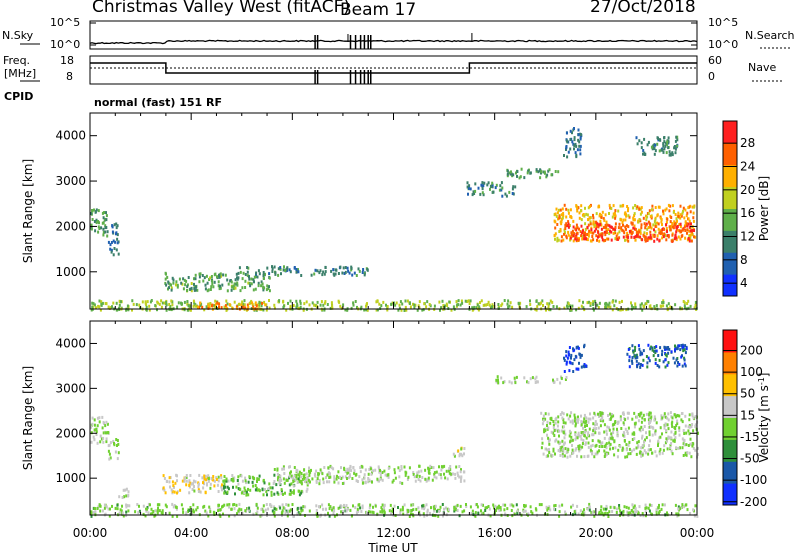 This screenshot has height=554, width=800. I want to click on colorbar-tick-label: 28, so click(747, 143).